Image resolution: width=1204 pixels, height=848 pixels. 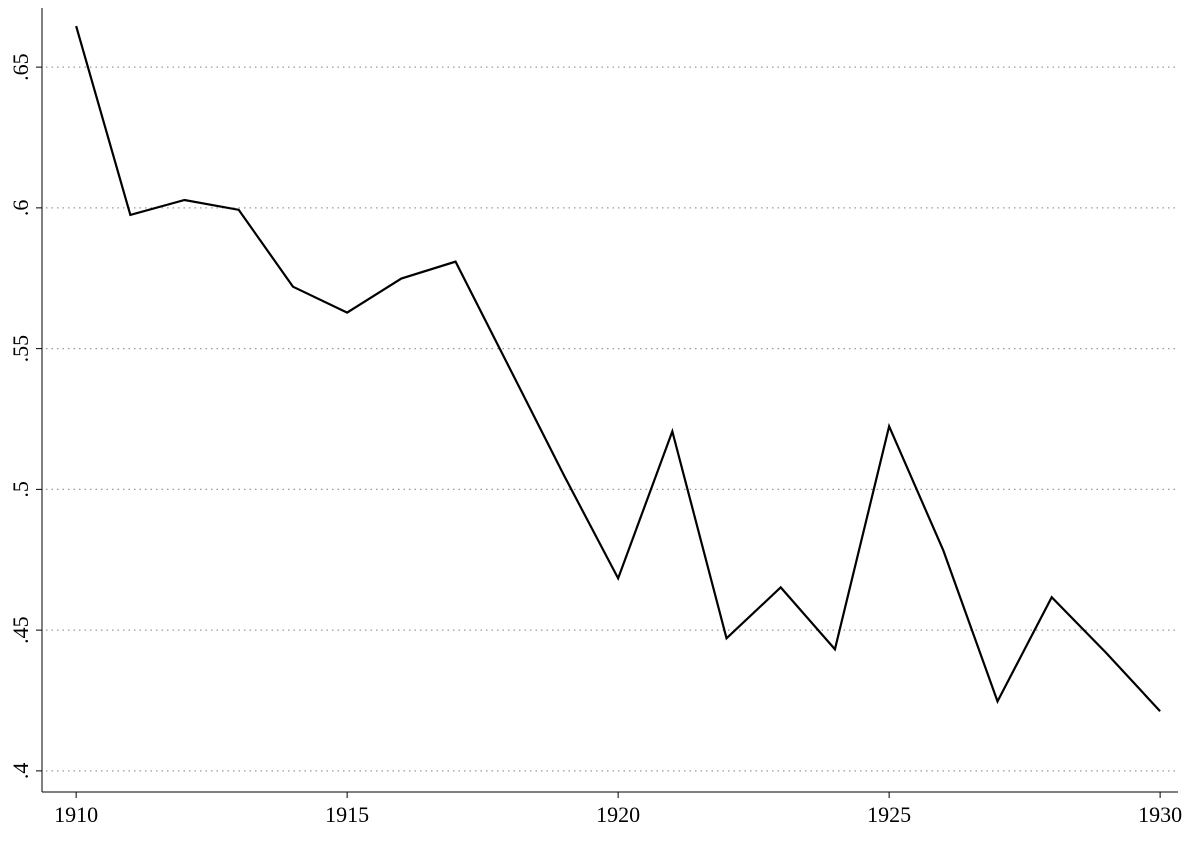 I want to click on x-tick-label: 1920, so click(x=618, y=814).